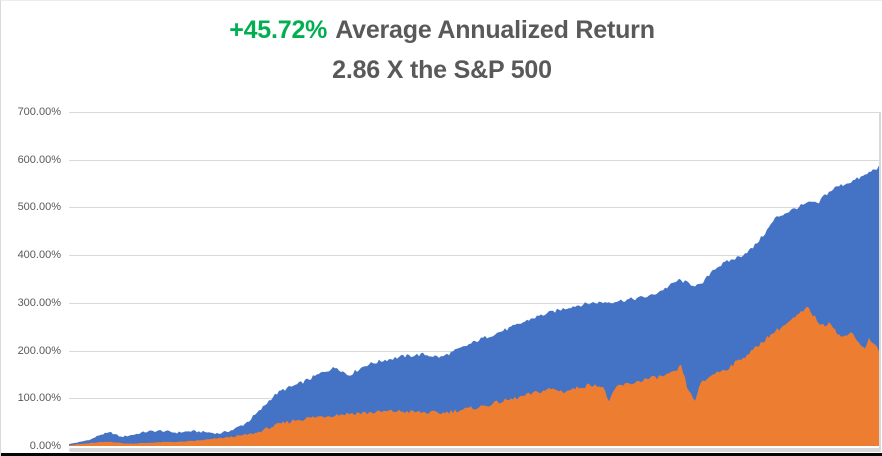 This screenshot has width=882, height=456. I want to click on bottom-border, so click(441, 454).